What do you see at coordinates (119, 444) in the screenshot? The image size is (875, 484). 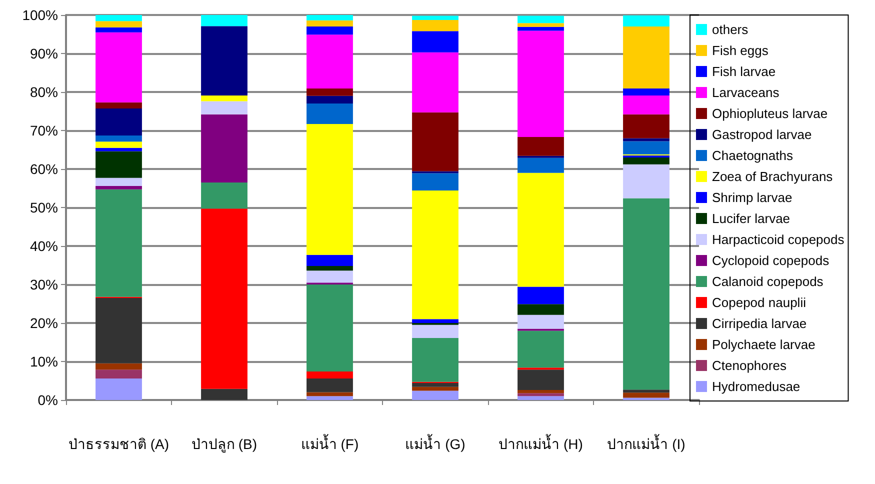 I see `x-tick-label: ป่าธรรมชาติ (A)` at bounding box center [119, 444].